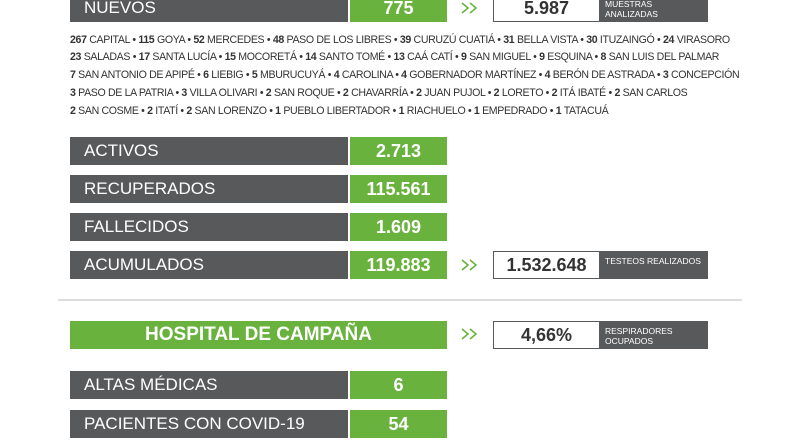 The width and height of the screenshot is (800, 445). Describe the element at coordinates (209, 227) in the screenshot. I see `row-label: FALLECIDOS` at that location.